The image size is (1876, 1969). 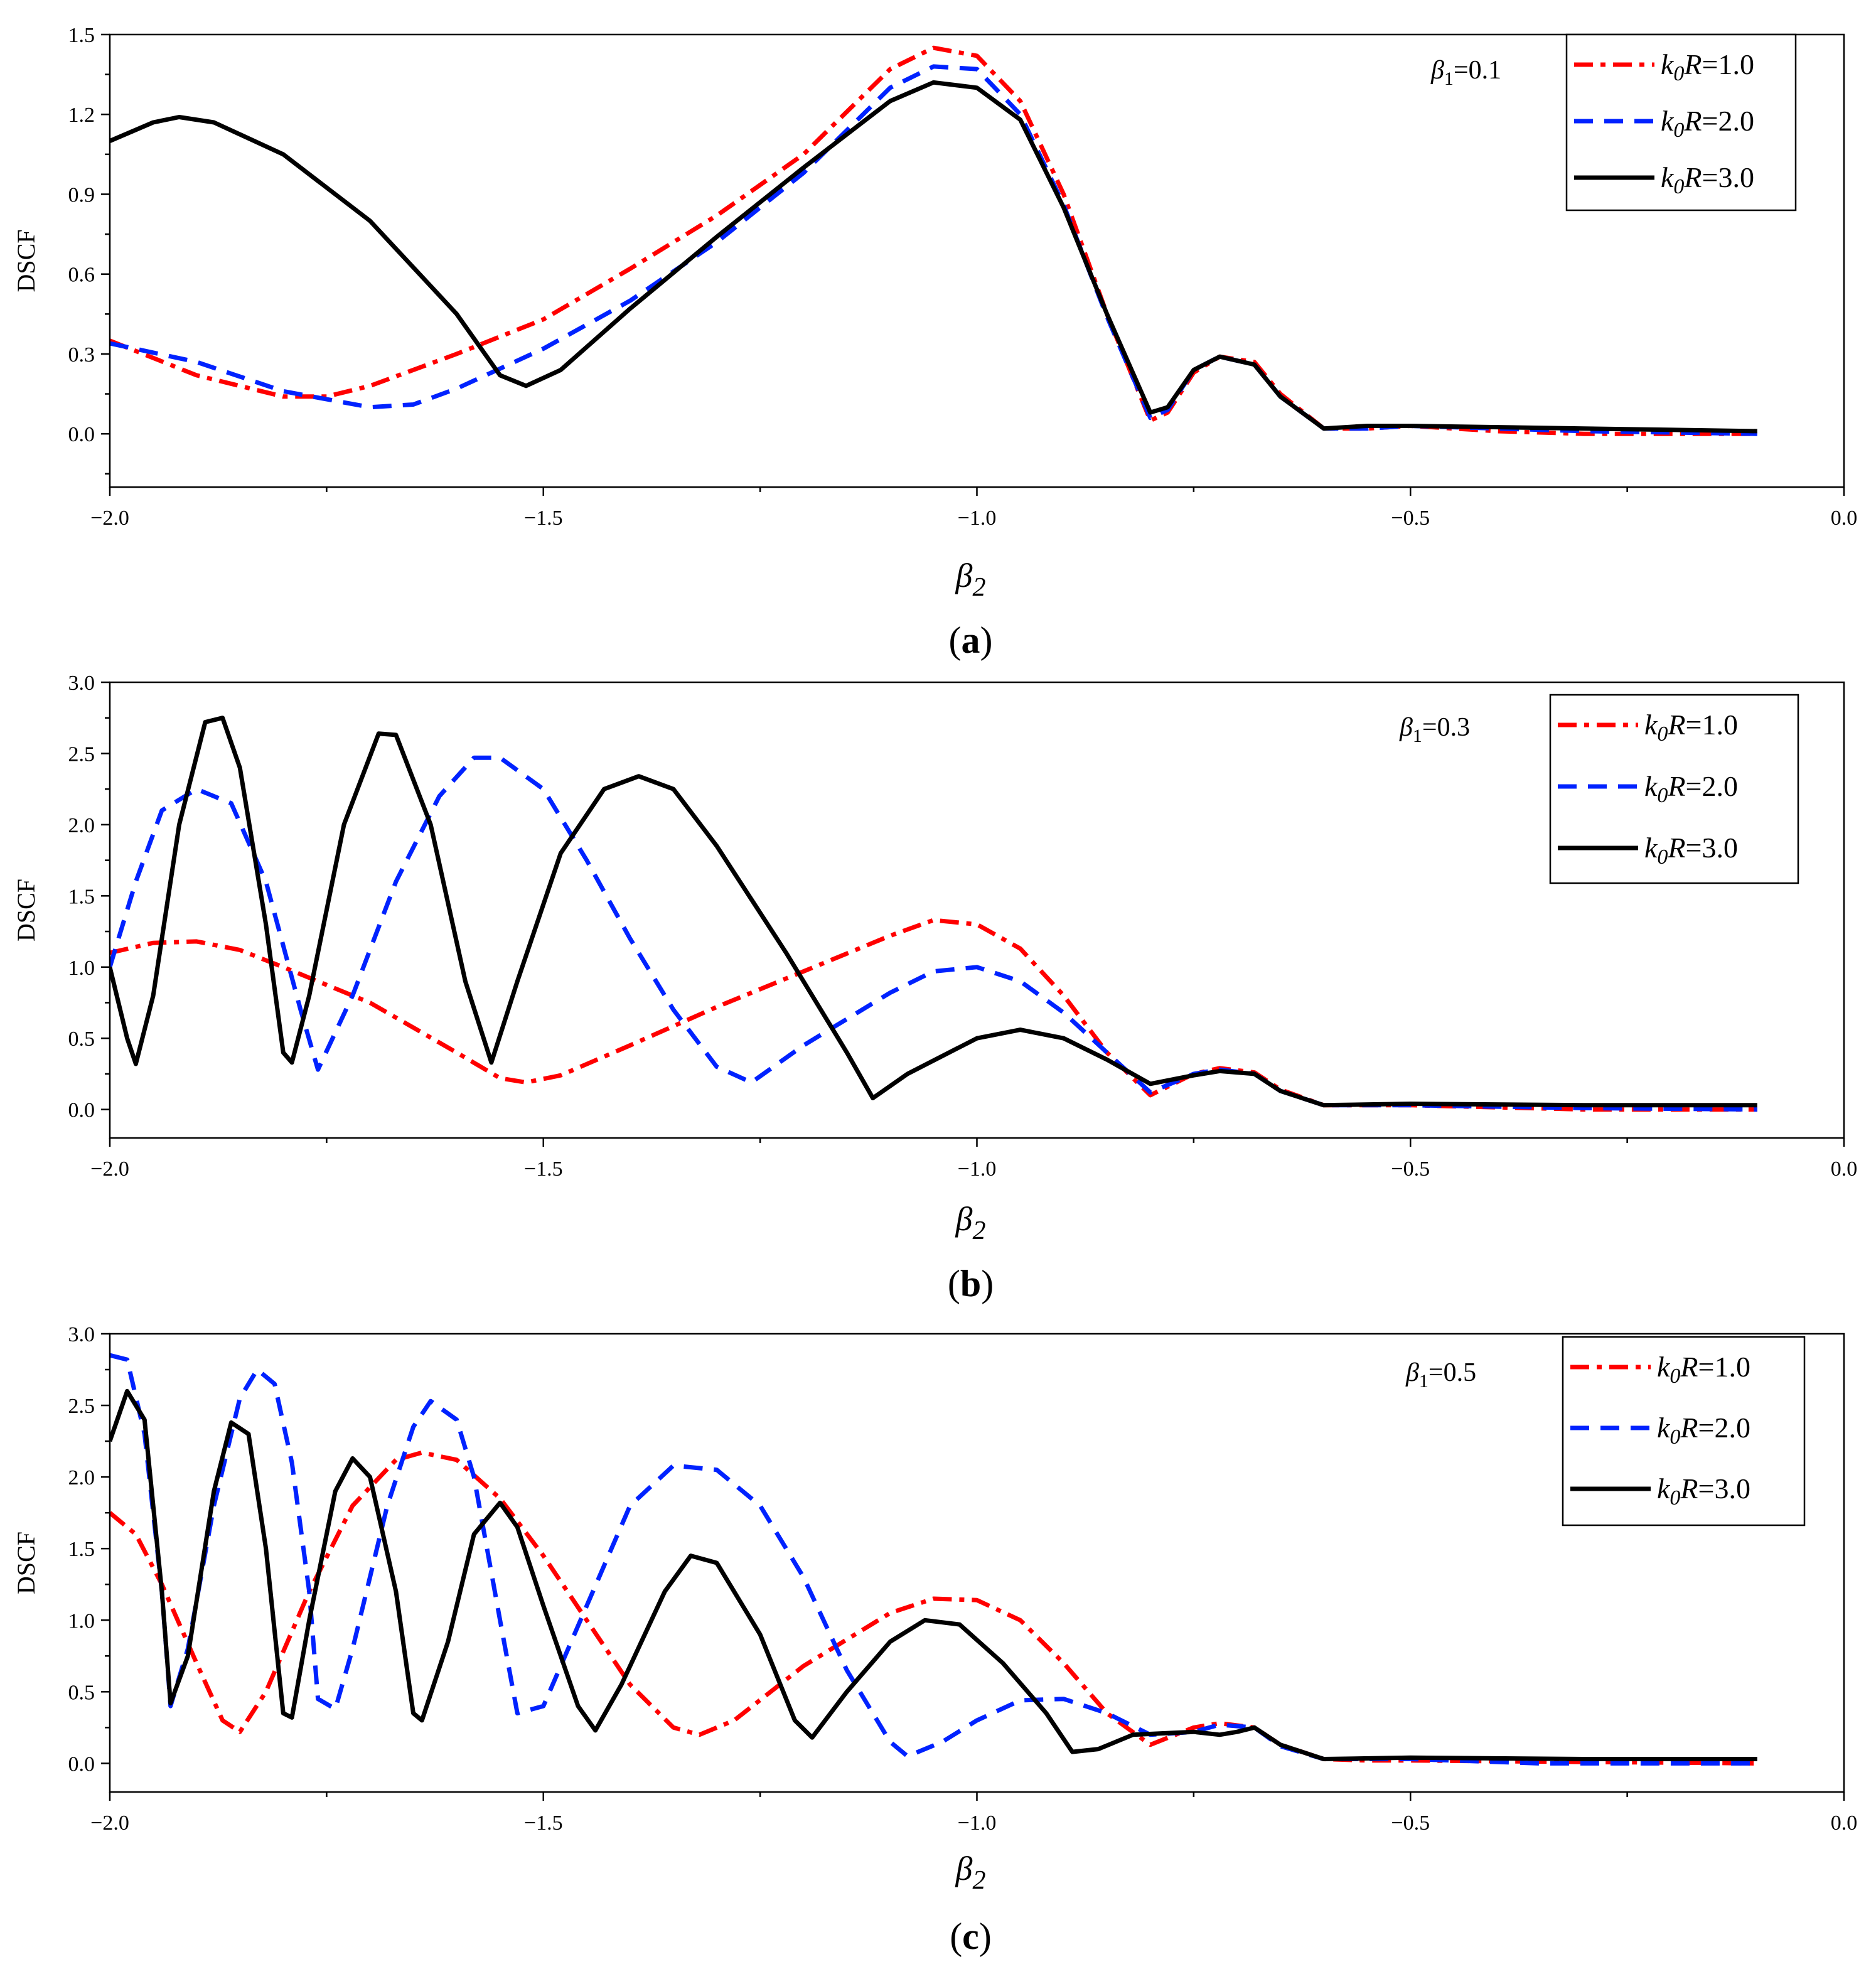 I want to click on panel-caption: (c), so click(x=971, y=1936).